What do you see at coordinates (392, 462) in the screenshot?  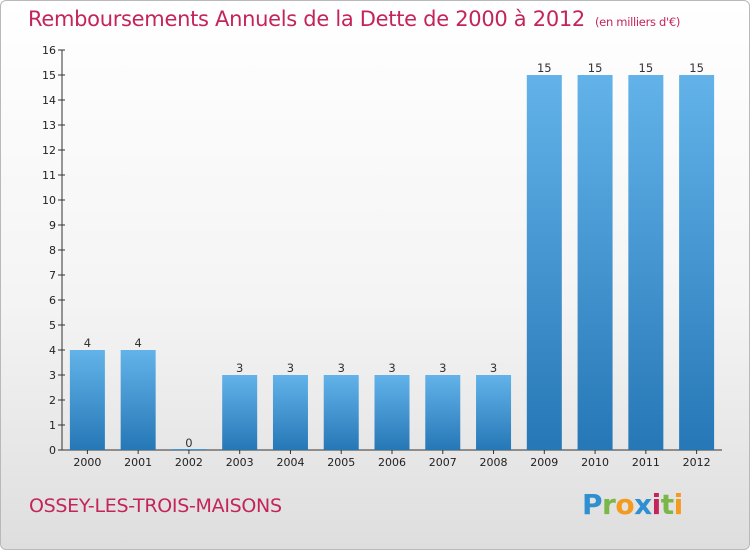 I see `x-tick-label: 2006` at bounding box center [392, 462].